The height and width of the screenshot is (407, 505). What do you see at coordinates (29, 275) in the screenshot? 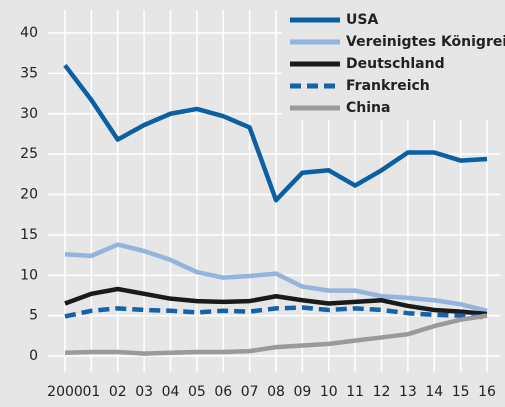
I see `y-tick-label: 10` at bounding box center [29, 275].